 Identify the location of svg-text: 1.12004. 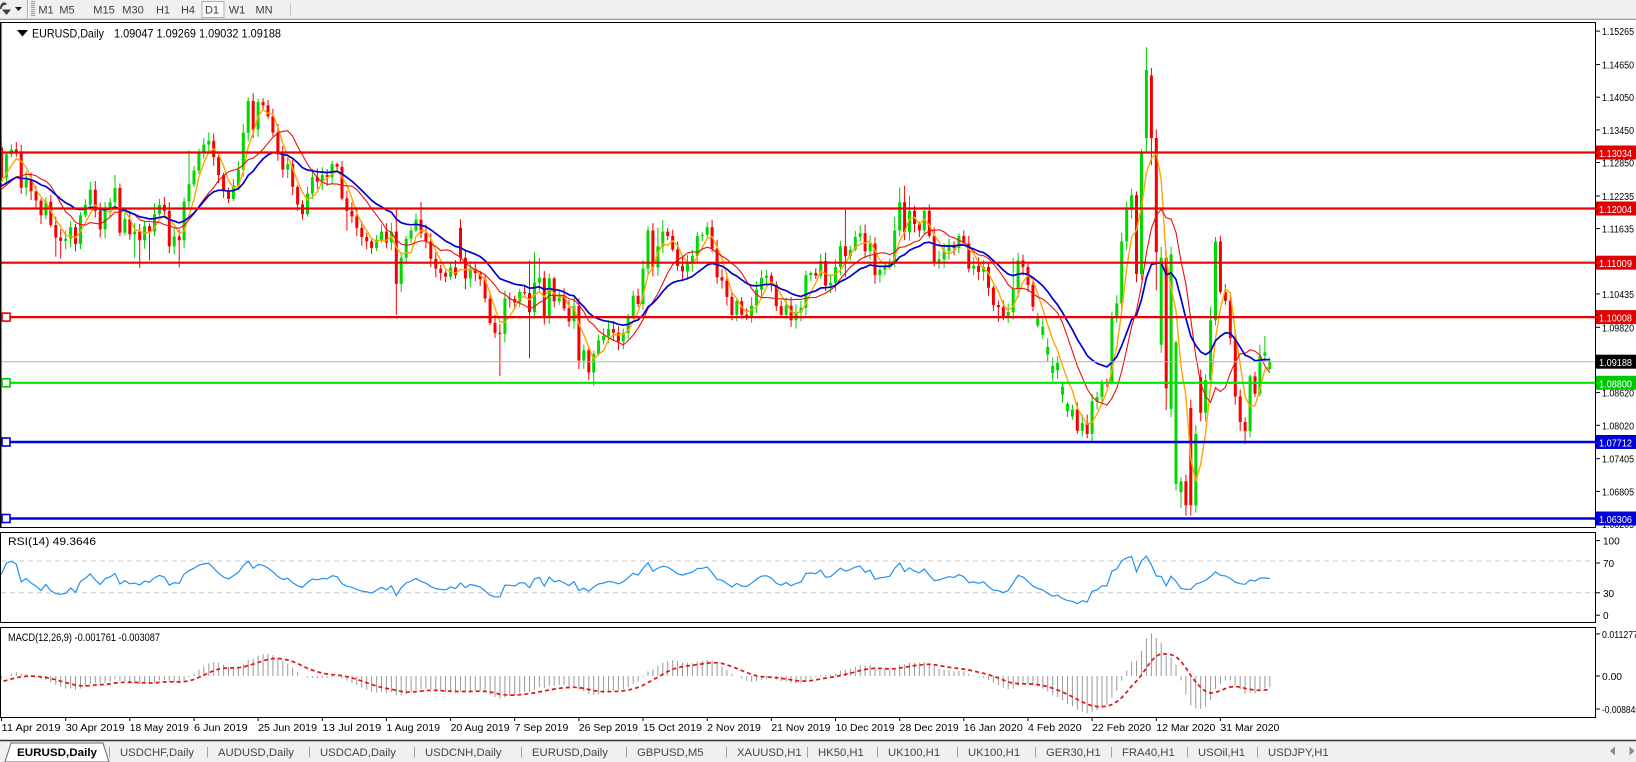
(1615, 210).